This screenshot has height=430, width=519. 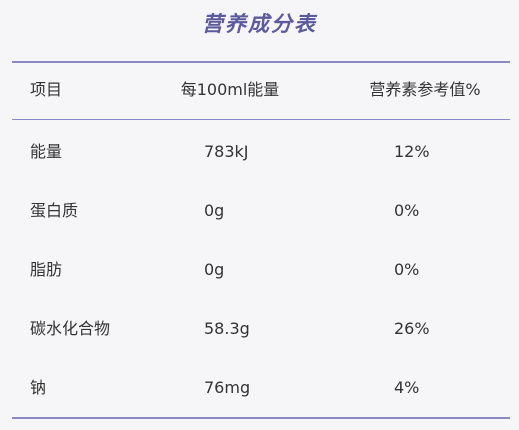 What do you see at coordinates (70, 328) in the screenshot?
I see `table-cell: 碳水化合物` at bounding box center [70, 328].